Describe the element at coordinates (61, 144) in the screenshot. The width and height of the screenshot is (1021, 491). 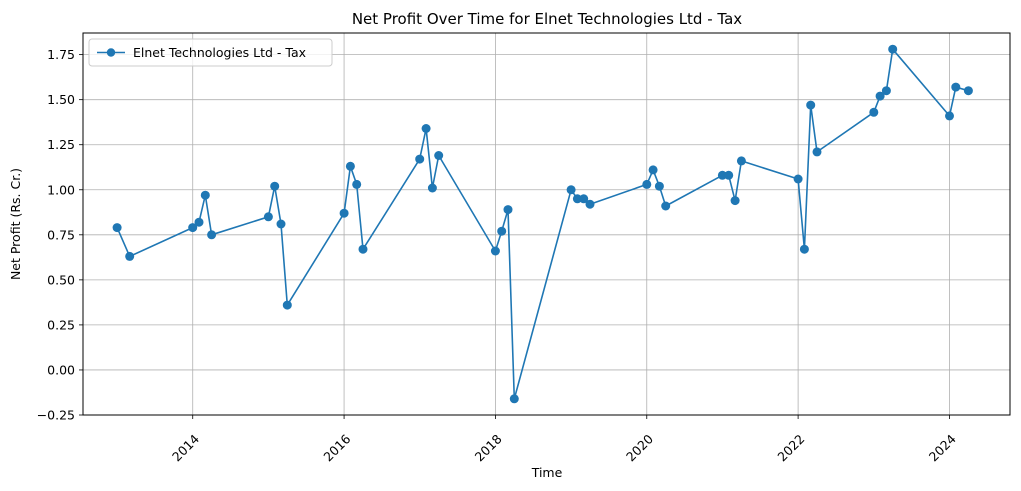
I see `y-tick-label: 1.25` at that location.